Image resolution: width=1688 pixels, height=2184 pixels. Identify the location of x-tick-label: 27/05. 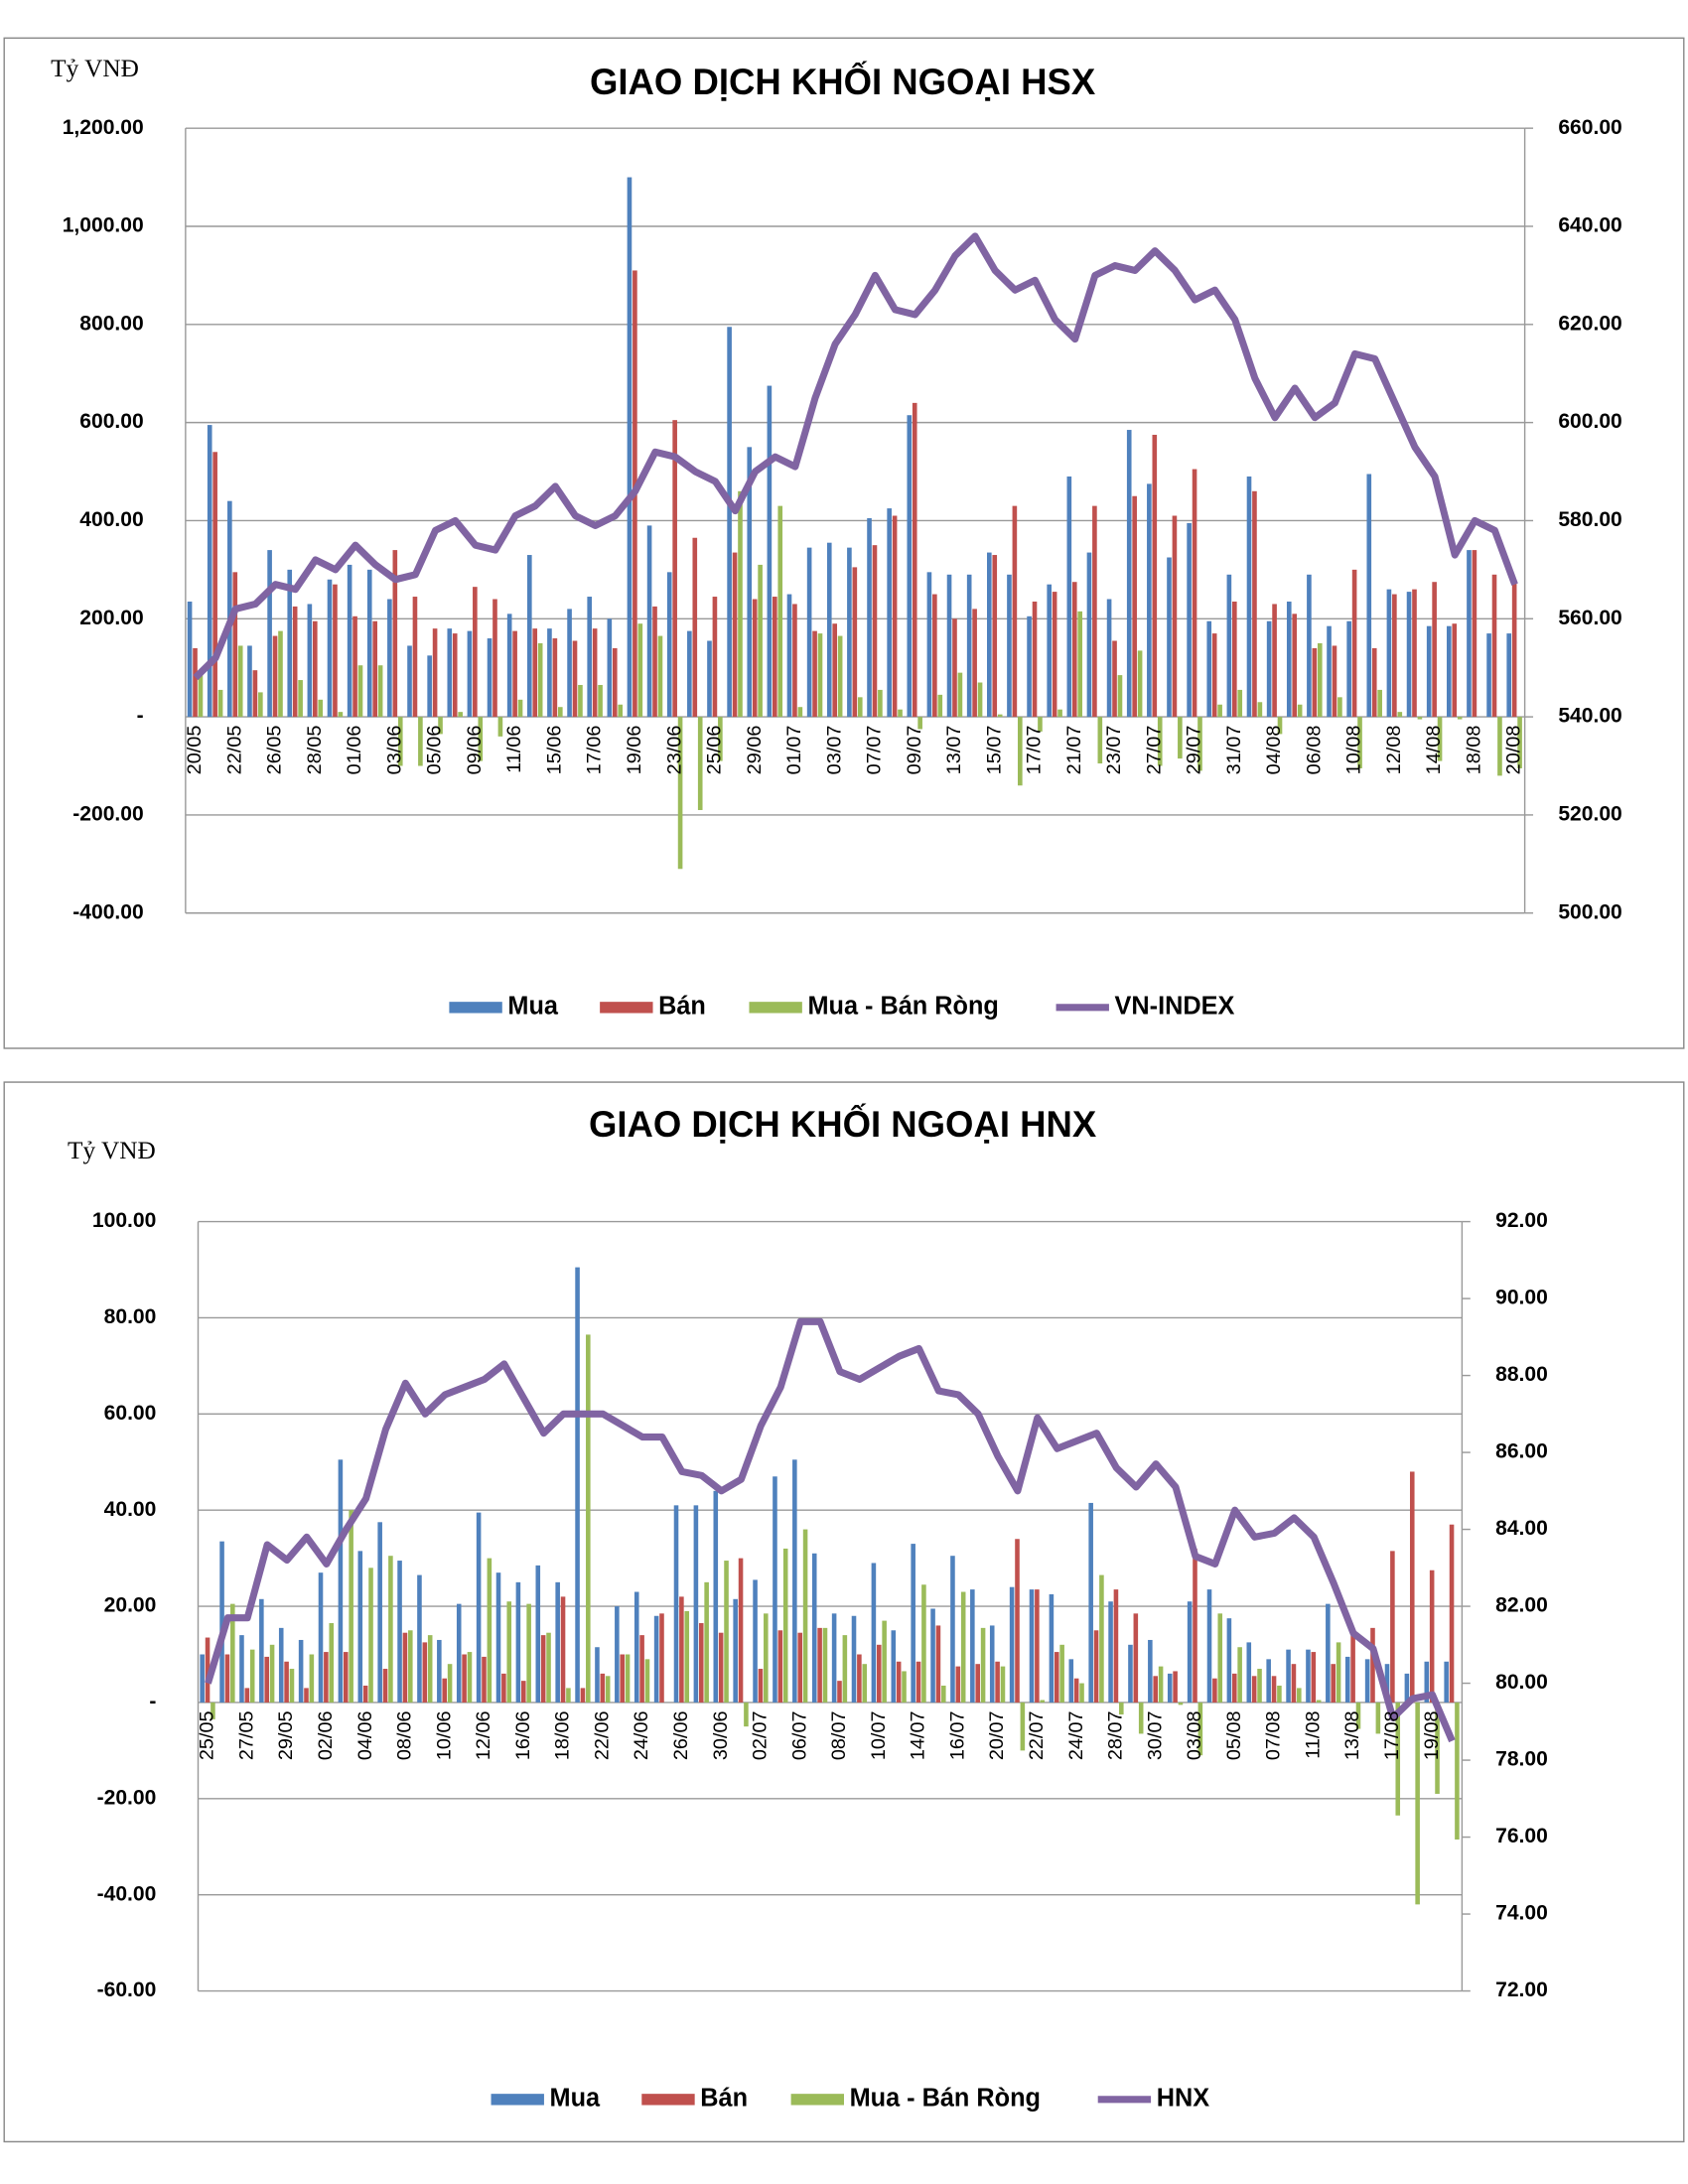
(247, 1735).